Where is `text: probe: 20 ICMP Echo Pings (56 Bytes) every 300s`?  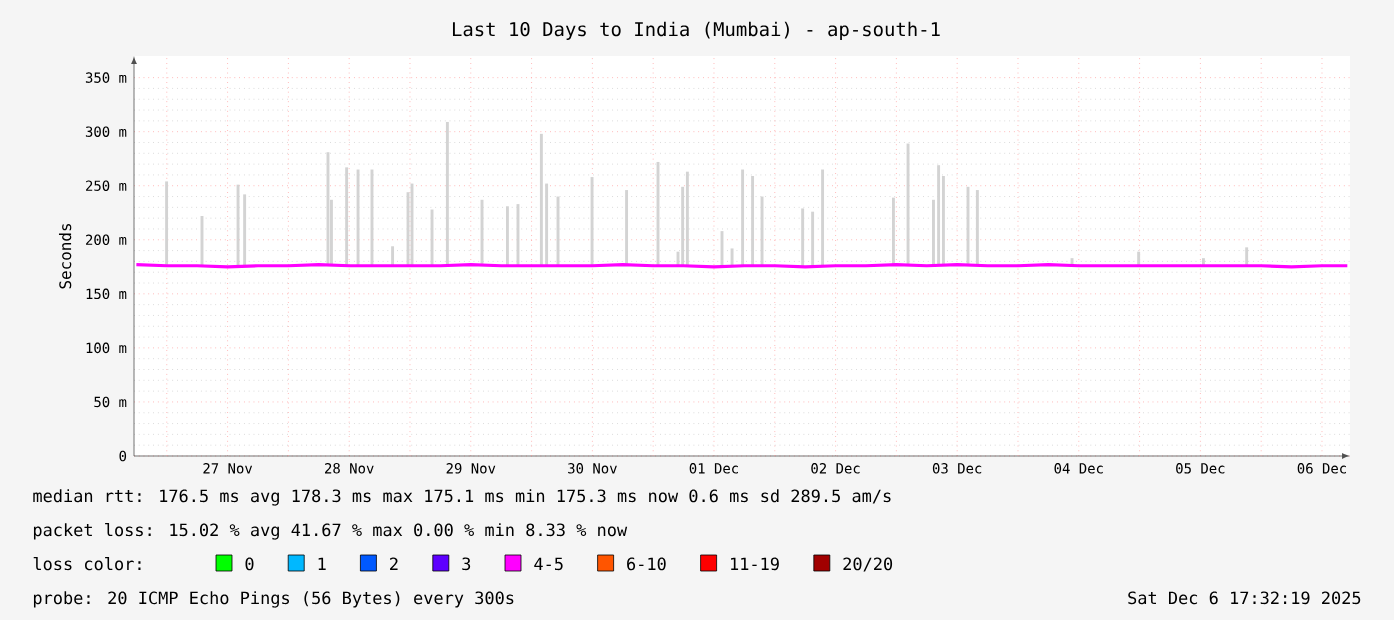
text: probe: 20 ICMP Echo Pings (56 Bytes) every 300s is located at coordinates (273, 599).